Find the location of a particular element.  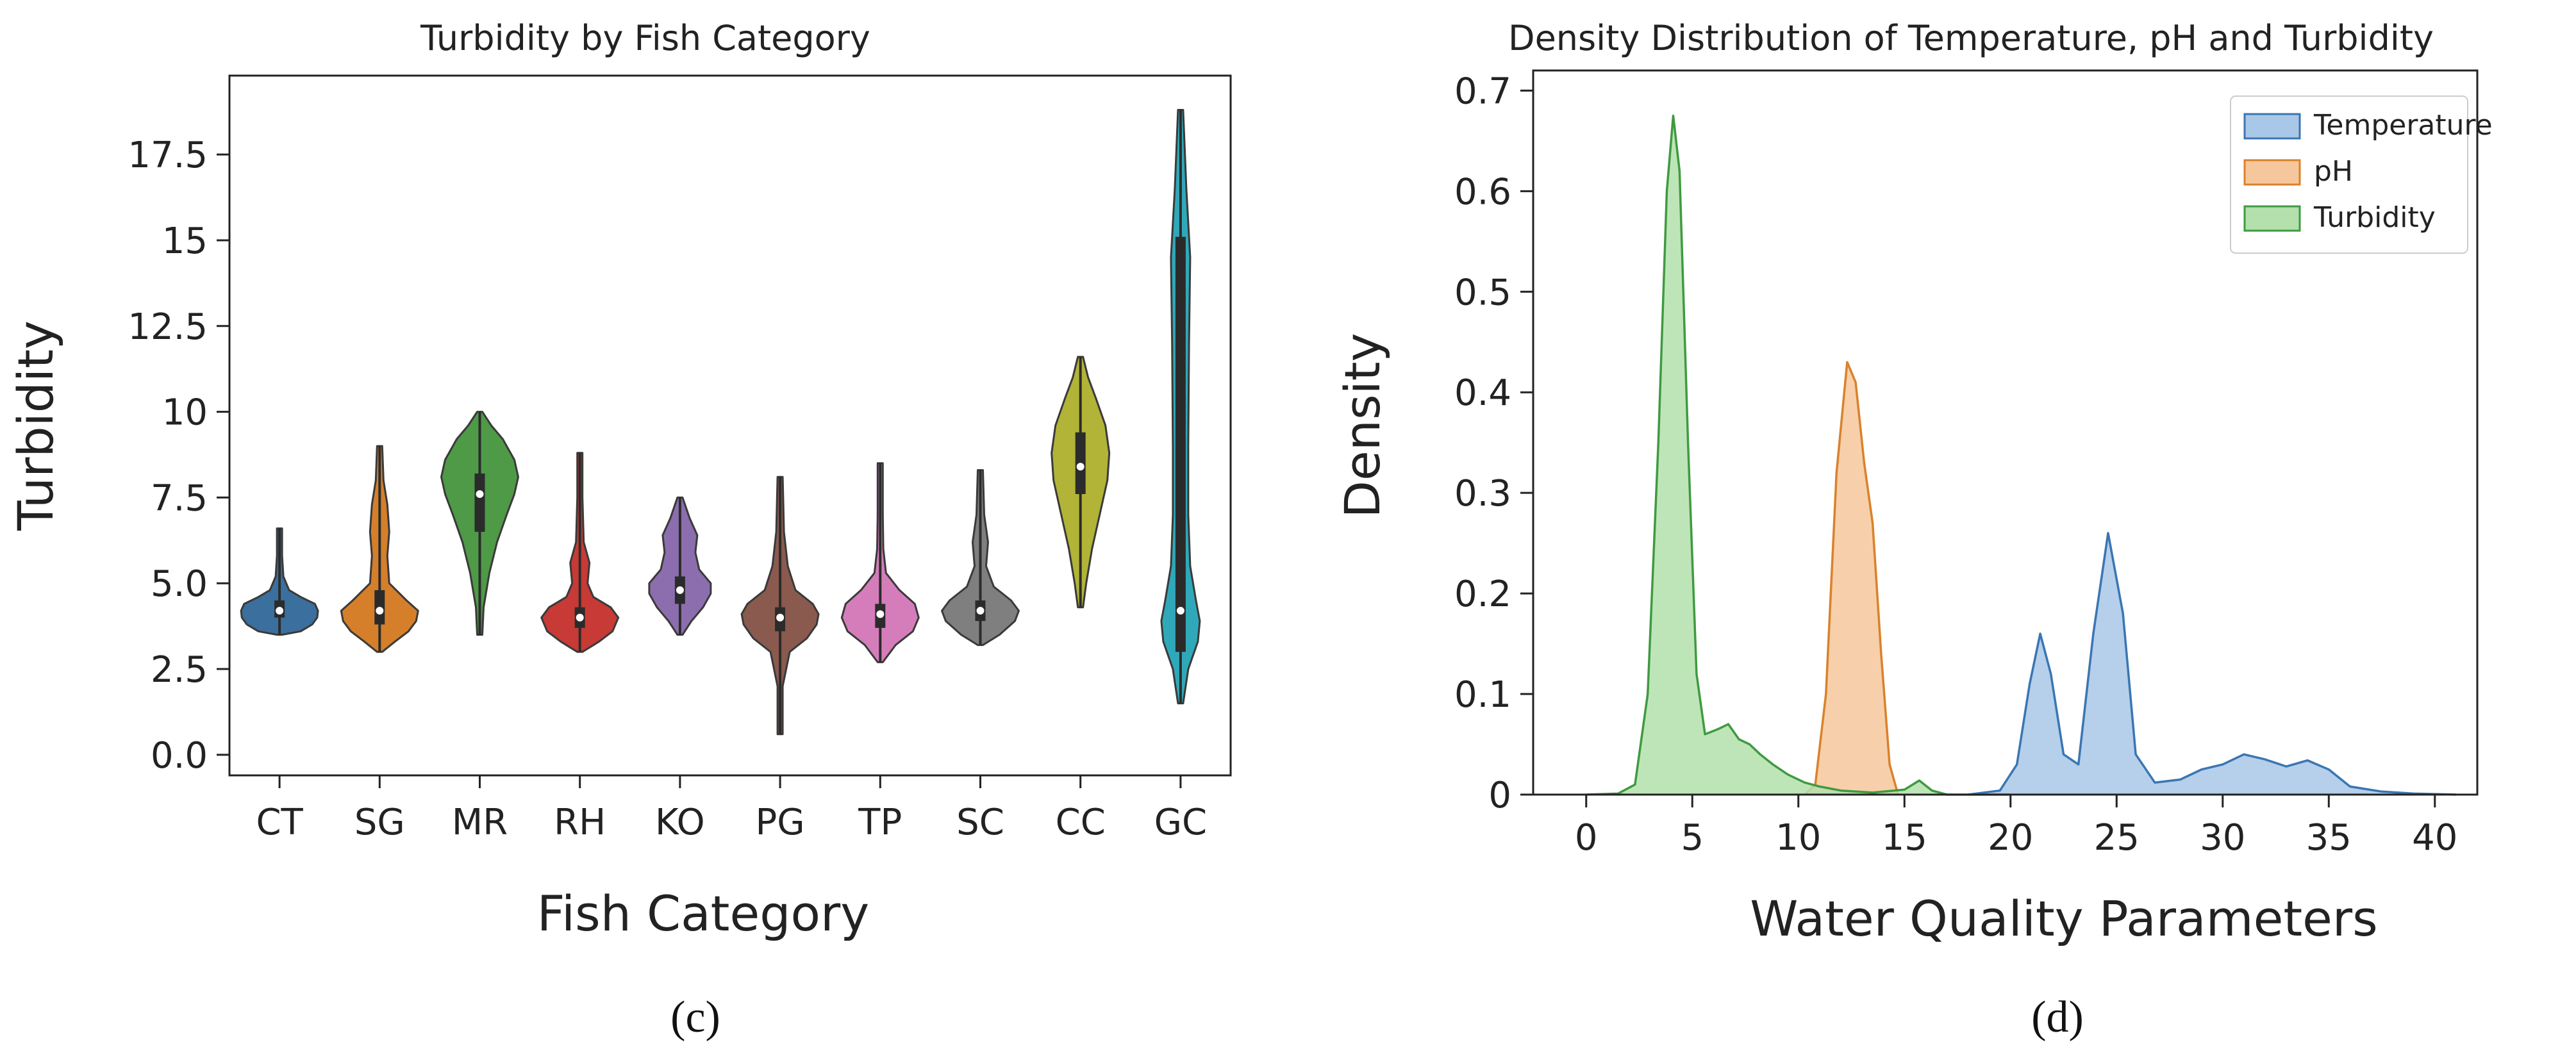

y-tick-label: 10 is located at coordinates (185, 413).